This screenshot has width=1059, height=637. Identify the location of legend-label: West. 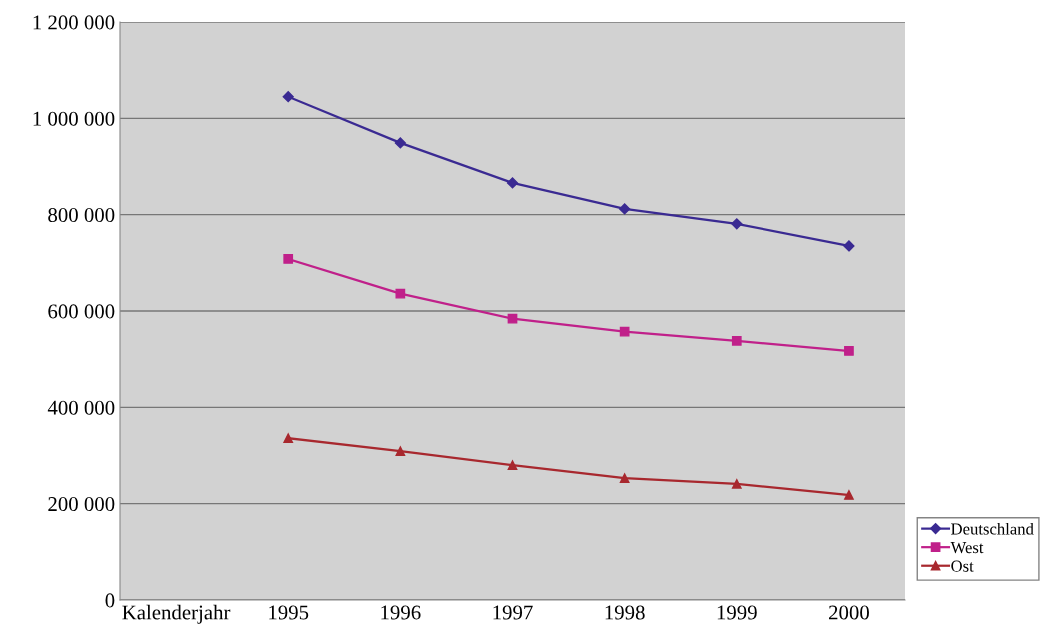
(967, 548).